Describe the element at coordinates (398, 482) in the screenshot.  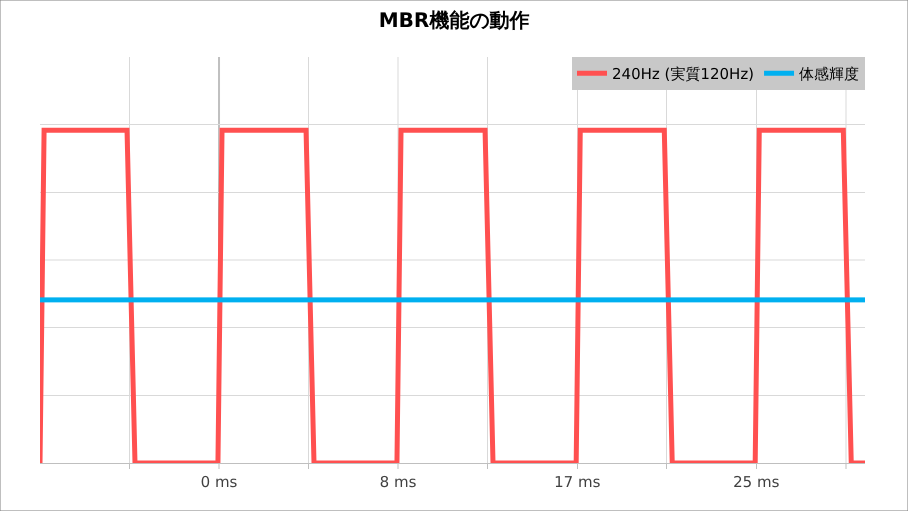
I see `x-tick-label: 8 ms` at that location.